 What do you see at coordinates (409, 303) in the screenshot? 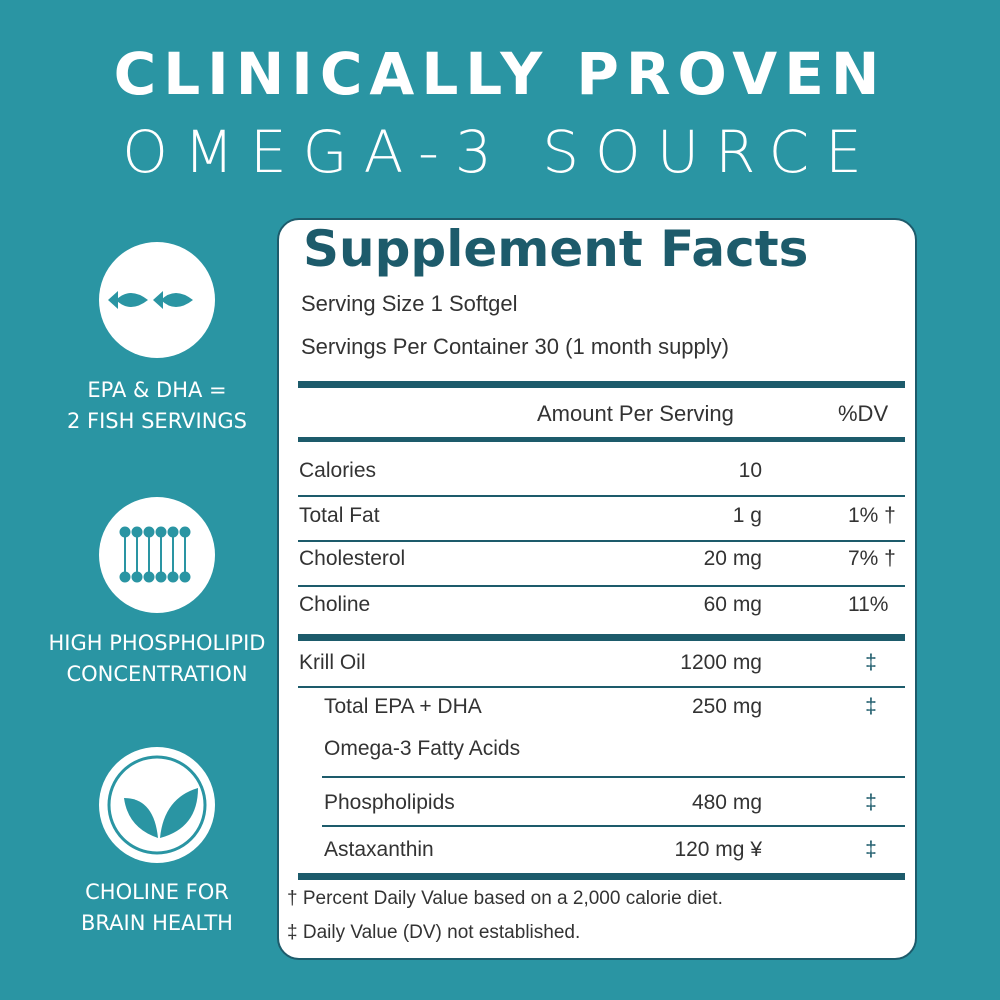
I see `serving-size: Serving Size 1 Softgel` at bounding box center [409, 303].